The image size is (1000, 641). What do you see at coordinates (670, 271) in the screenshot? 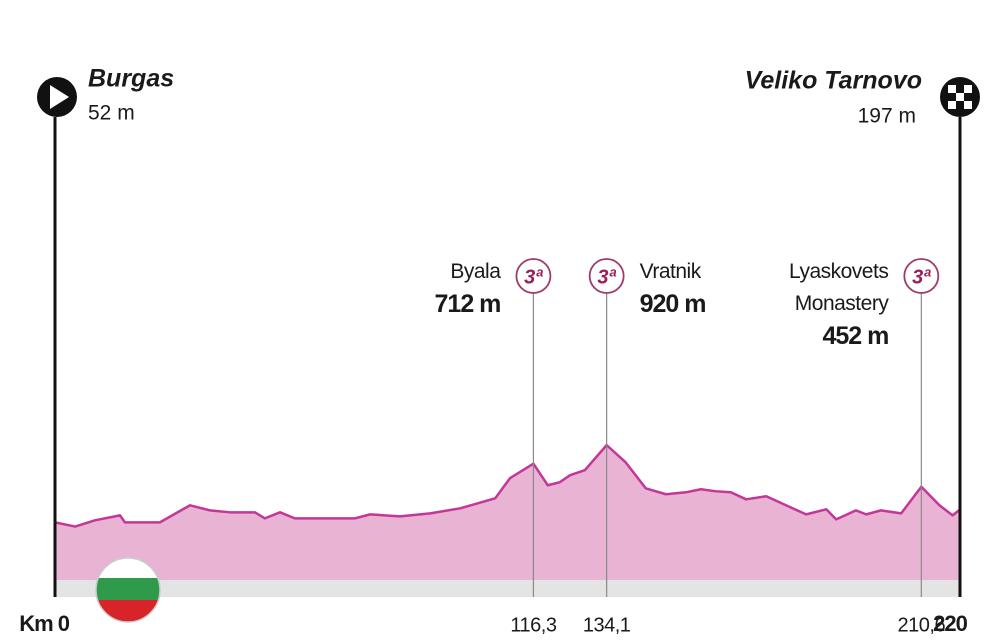
I see `climb-name: Vratnik` at bounding box center [670, 271].